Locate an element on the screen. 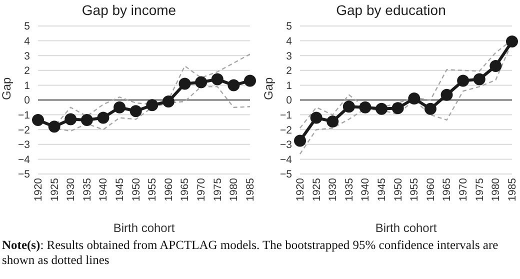 This screenshot has width=520, height=279. text: Note(s): Results obtained from APCTLAG models. The bootstrapped 95% confidence intervals are shown as dotted lines is located at coordinates (250, 252).